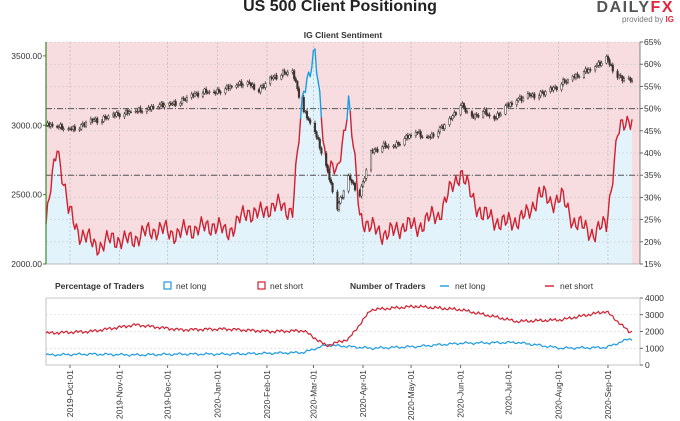  What do you see at coordinates (26, 56) in the screenshot?
I see `left-axis-tick-label: 3500.00` at bounding box center [26, 56].